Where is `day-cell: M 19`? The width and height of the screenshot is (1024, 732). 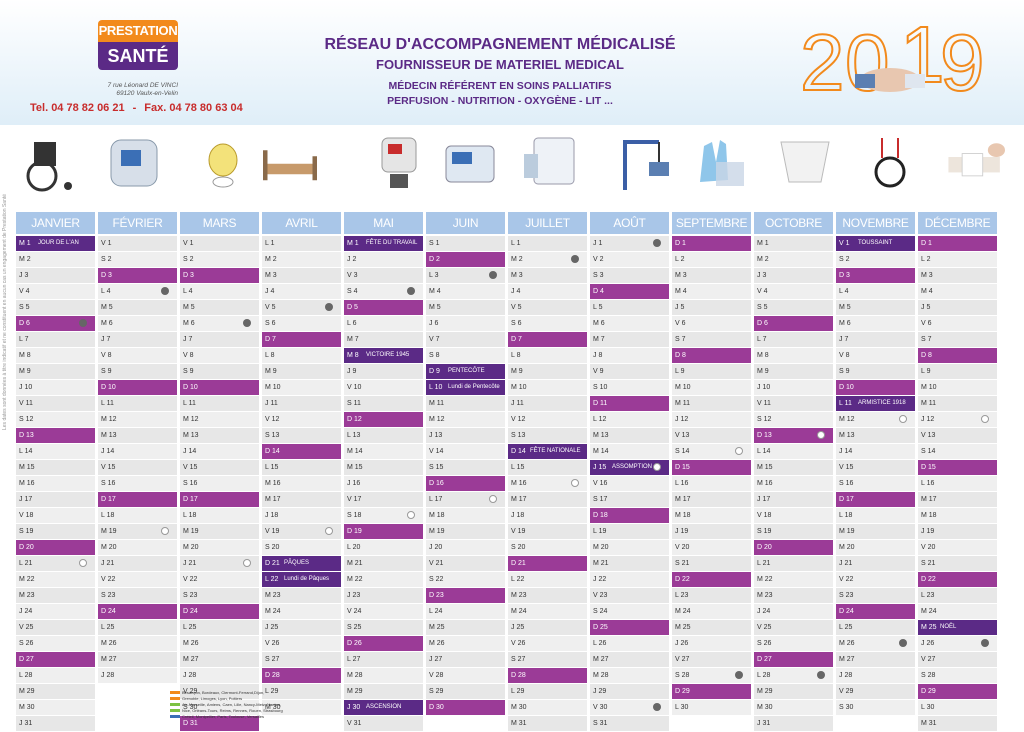
day-cell: M 19 is located at coordinates (219, 532).